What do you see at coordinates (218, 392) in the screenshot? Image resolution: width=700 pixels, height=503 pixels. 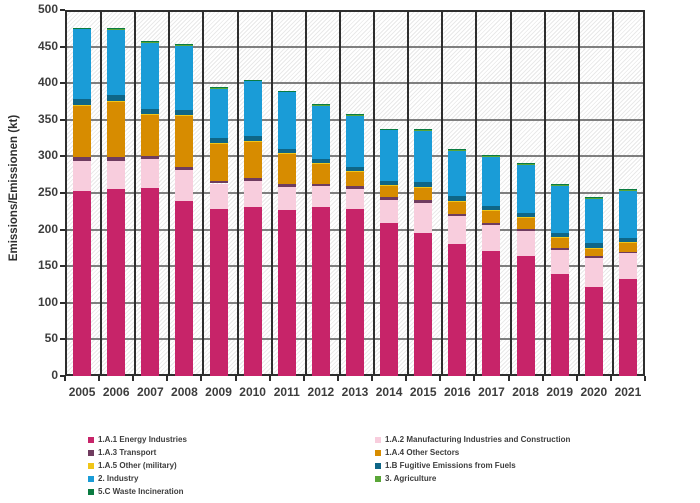 I see `x-axis-label: 2009` at bounding box center [218, 392].